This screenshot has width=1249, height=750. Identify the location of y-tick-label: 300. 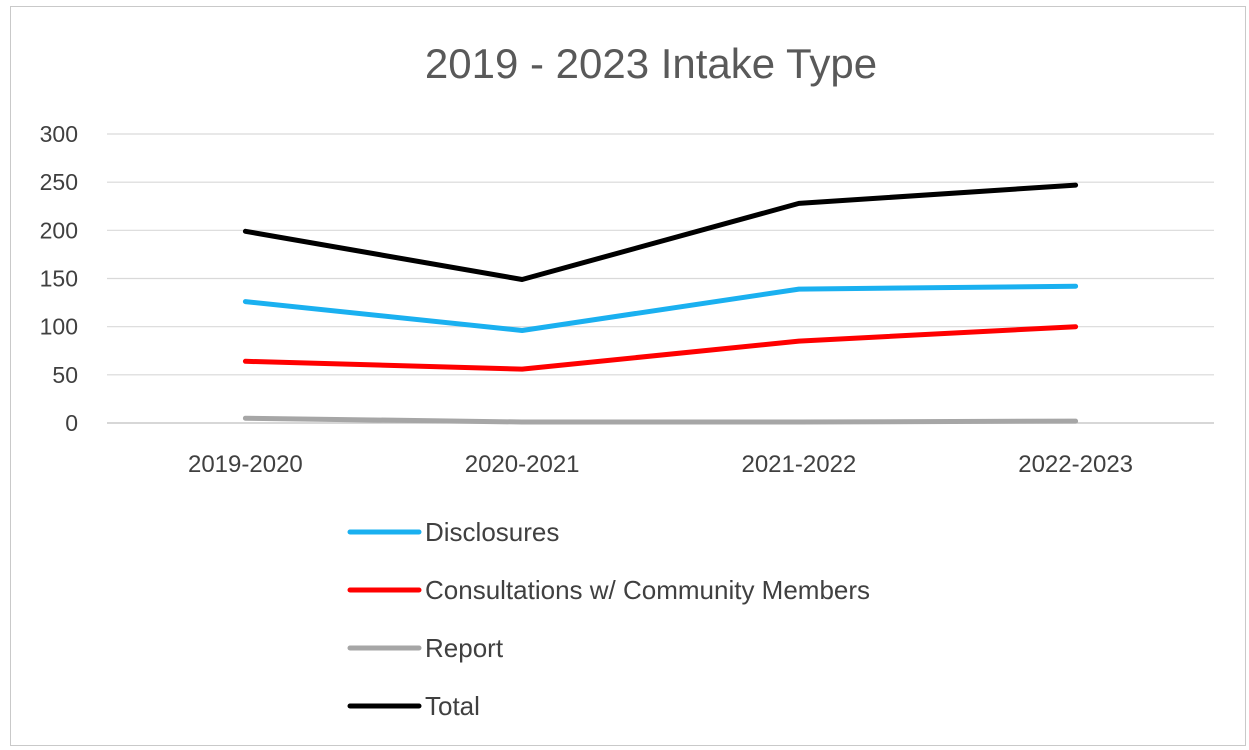
(59, 134).